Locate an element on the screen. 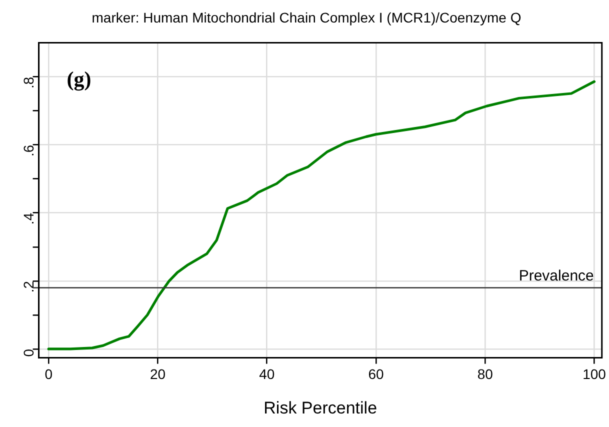  x-tick-label: 0 is located at coordinates (48, 374).